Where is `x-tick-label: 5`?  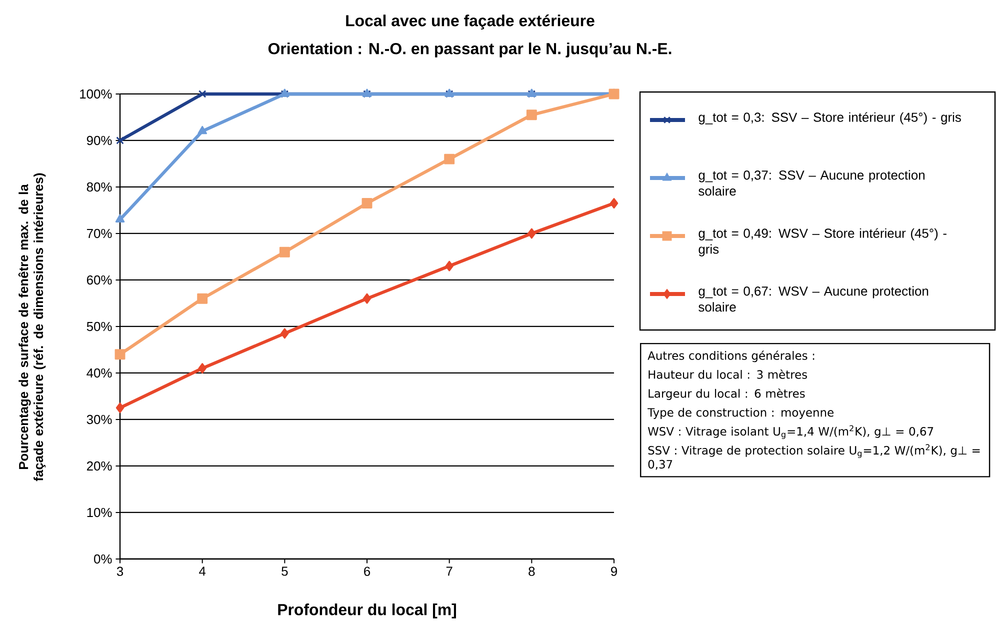
x-tick-label: 5 is located at coordinates (285, 571).